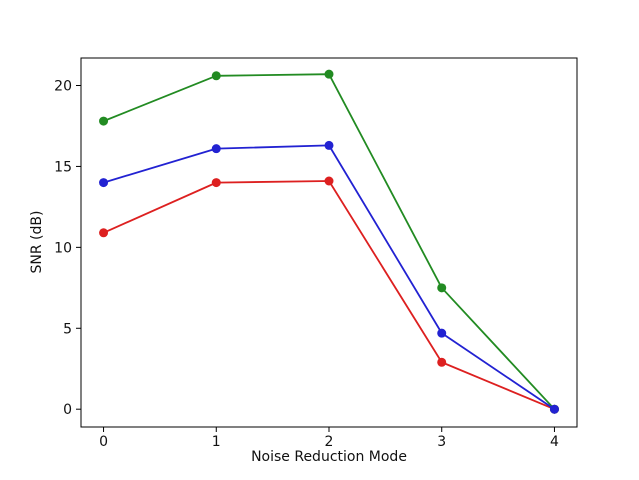  Describe the element at coordinates (329, 442) in the screenshot. I see `x-tick-label: 2` at that location.